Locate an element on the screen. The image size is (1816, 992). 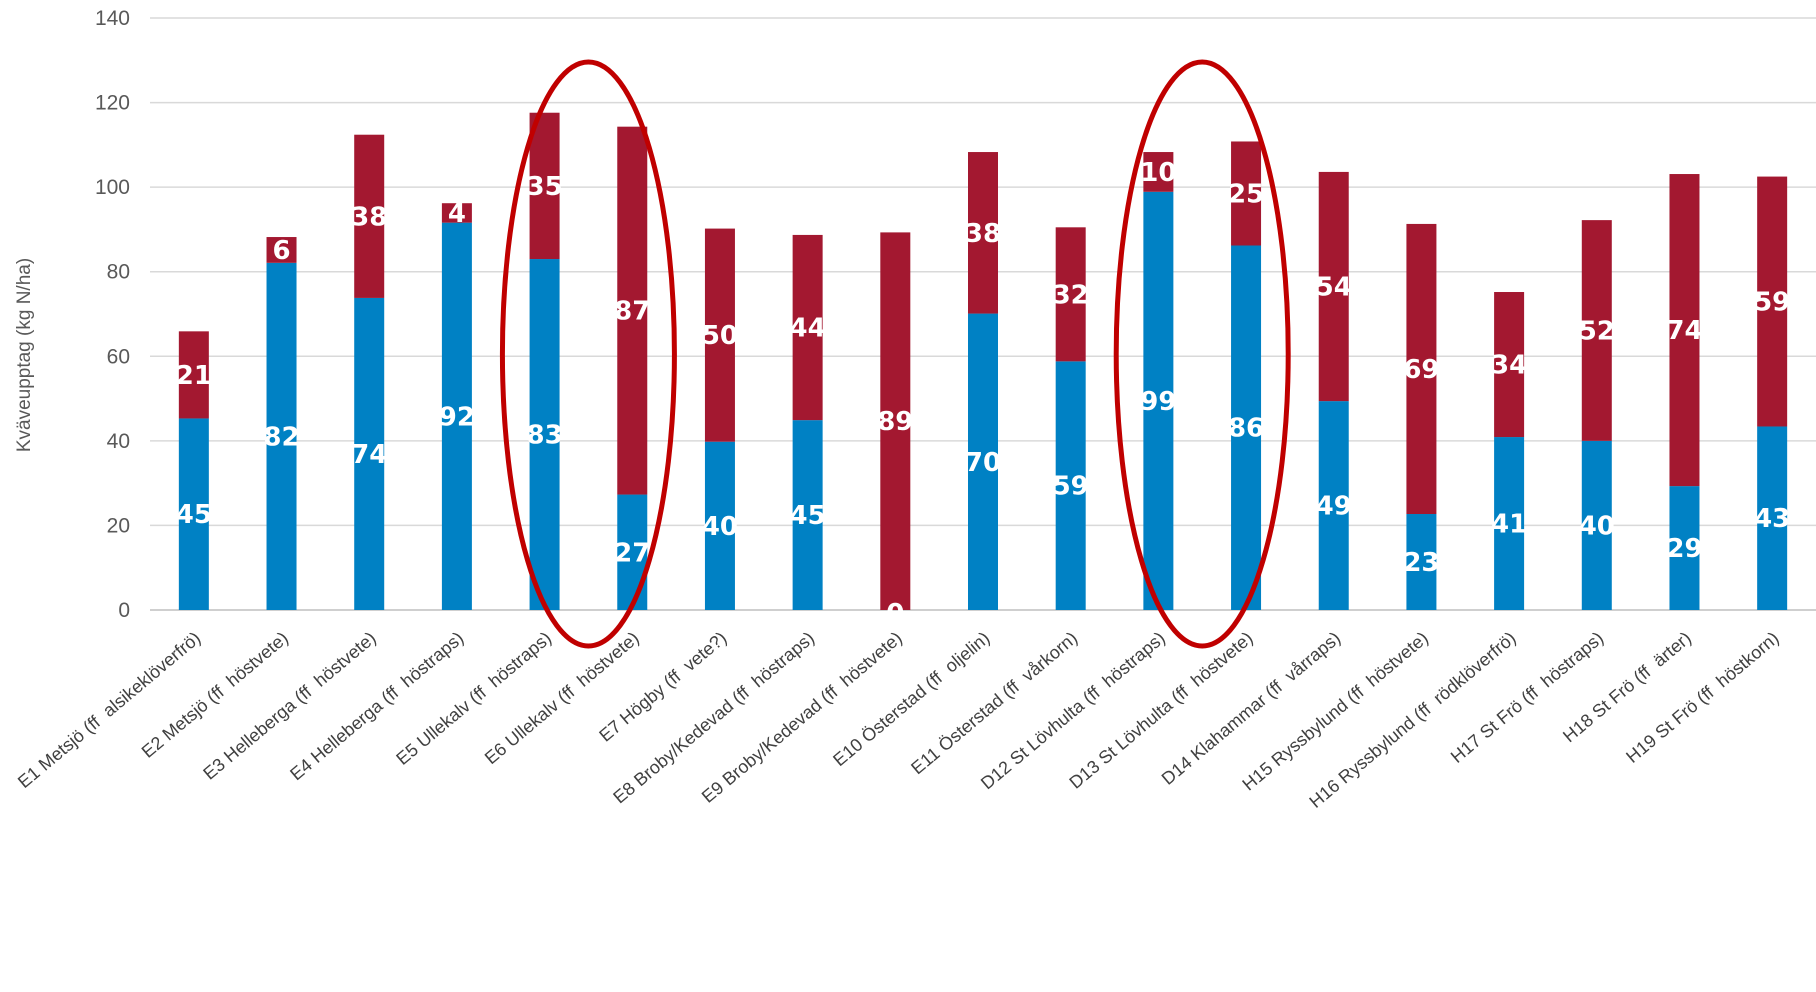
category-label: E5 Ullekalv (ff höstraps) is located at coordinates (473, 698).